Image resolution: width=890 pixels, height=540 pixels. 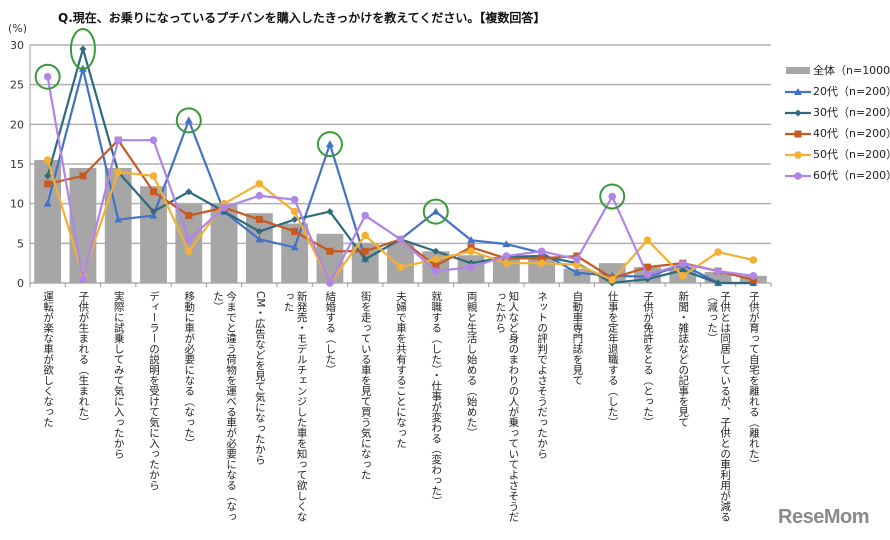 I want to click on x-tick-label: 移動に車が必要になる（なった）, so click(x=189, y=370).